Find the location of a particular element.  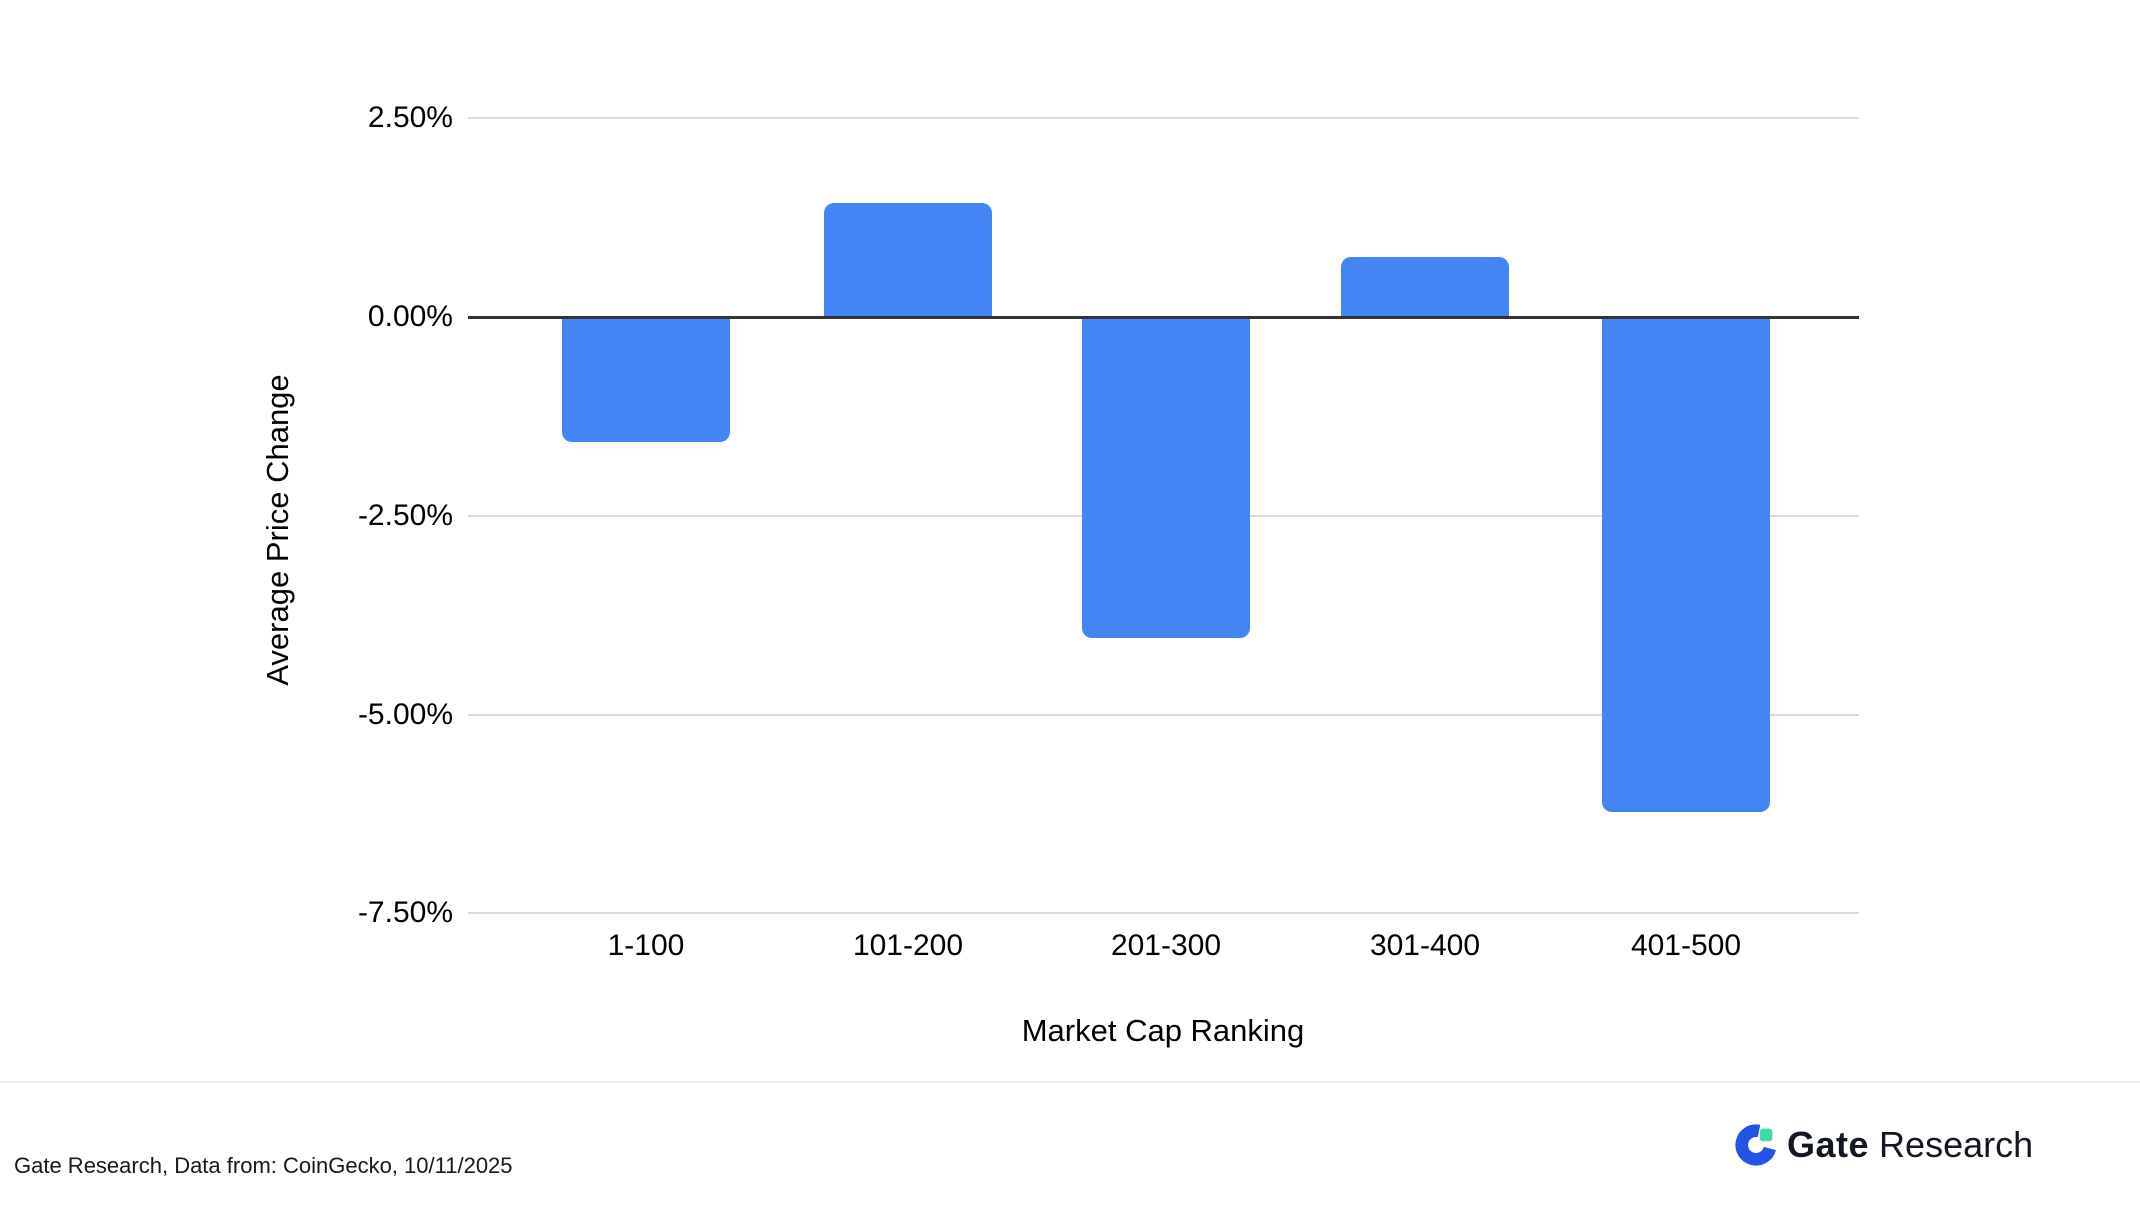

gridline--7.50% is located at coordinates (1163, 913).